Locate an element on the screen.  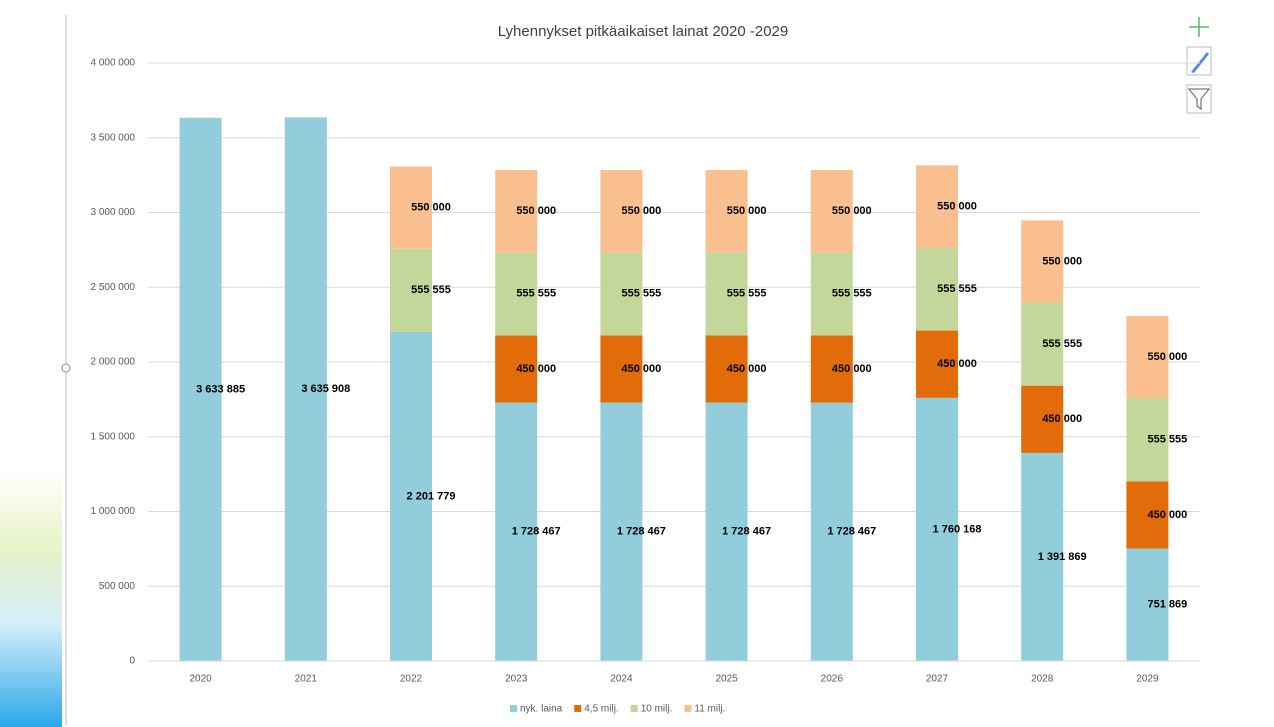
filter-button is located at coordinates (1199, 99).